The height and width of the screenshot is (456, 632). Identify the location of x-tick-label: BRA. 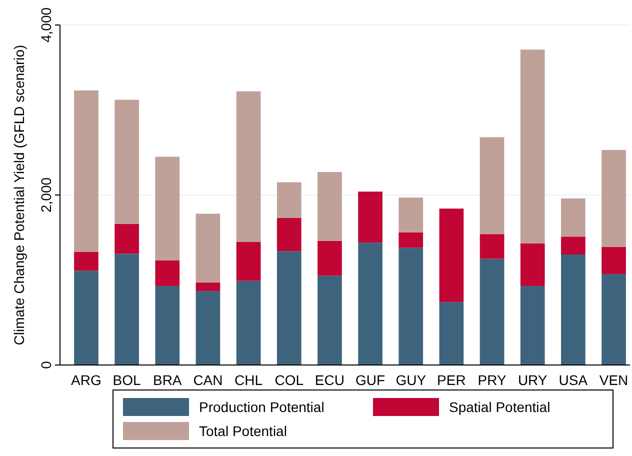
(167, 380).